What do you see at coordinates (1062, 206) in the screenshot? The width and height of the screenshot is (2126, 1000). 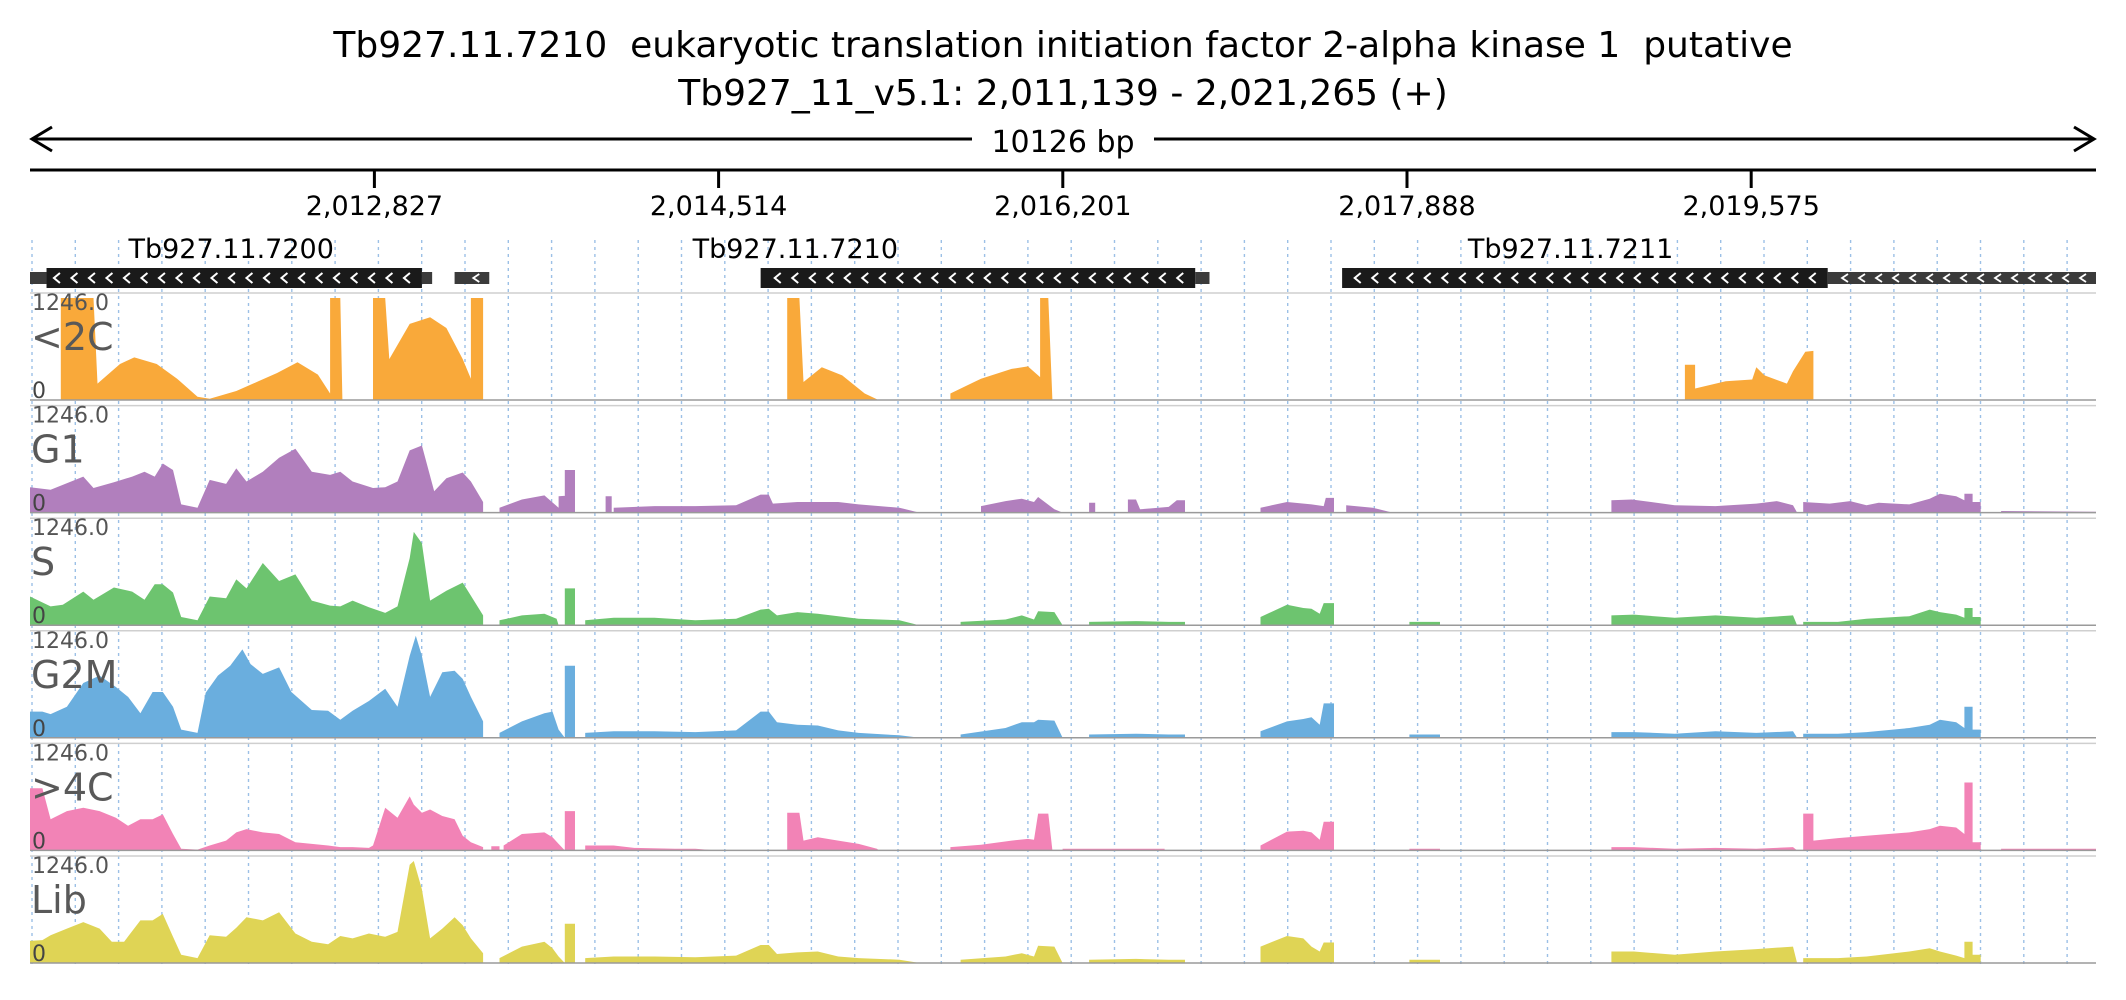 I see `axis-tick-label-2: 2,016,201` at bounding box center [1062, 206].